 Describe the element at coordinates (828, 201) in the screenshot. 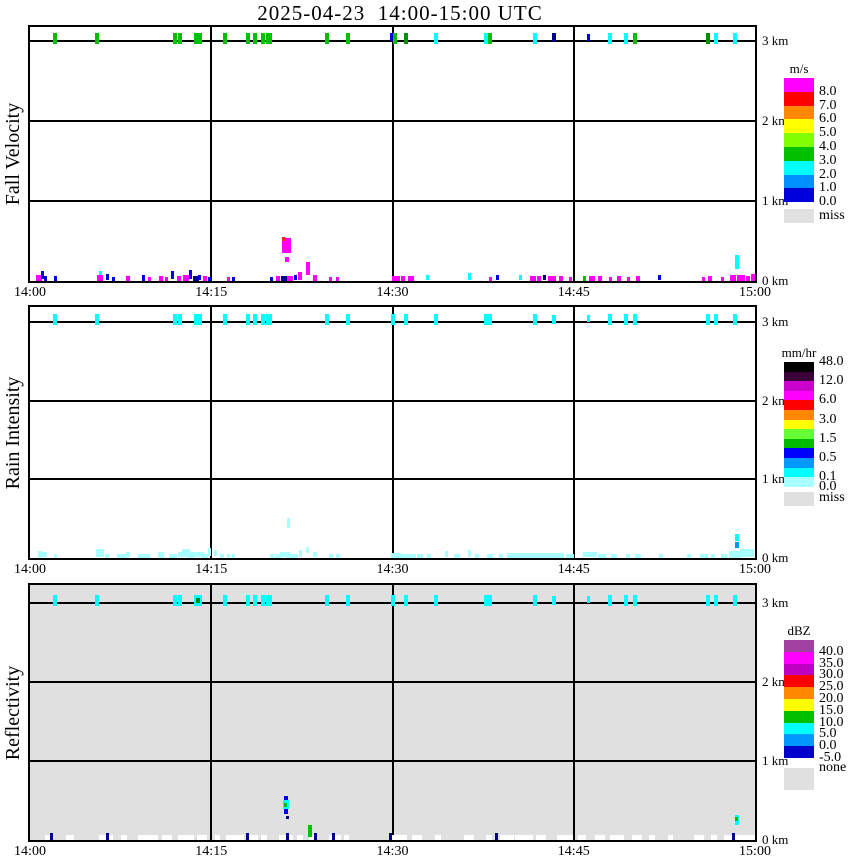

I see `legend-0-value-label: 0.0` at that location.